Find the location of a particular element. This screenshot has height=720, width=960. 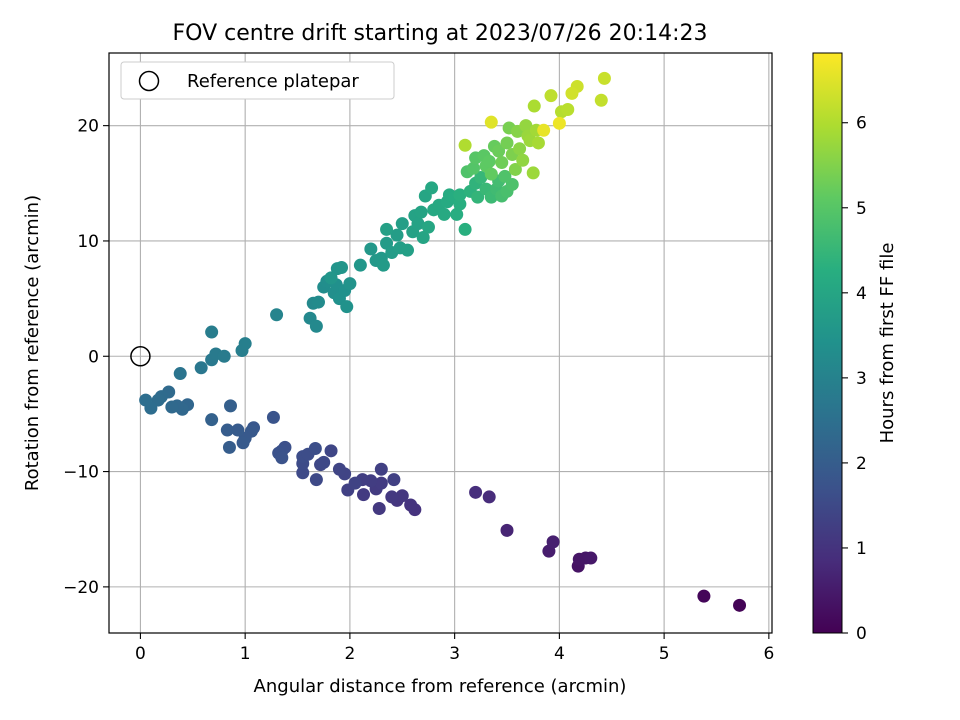

colorbar-gradient is located at coordinates (827, 343).